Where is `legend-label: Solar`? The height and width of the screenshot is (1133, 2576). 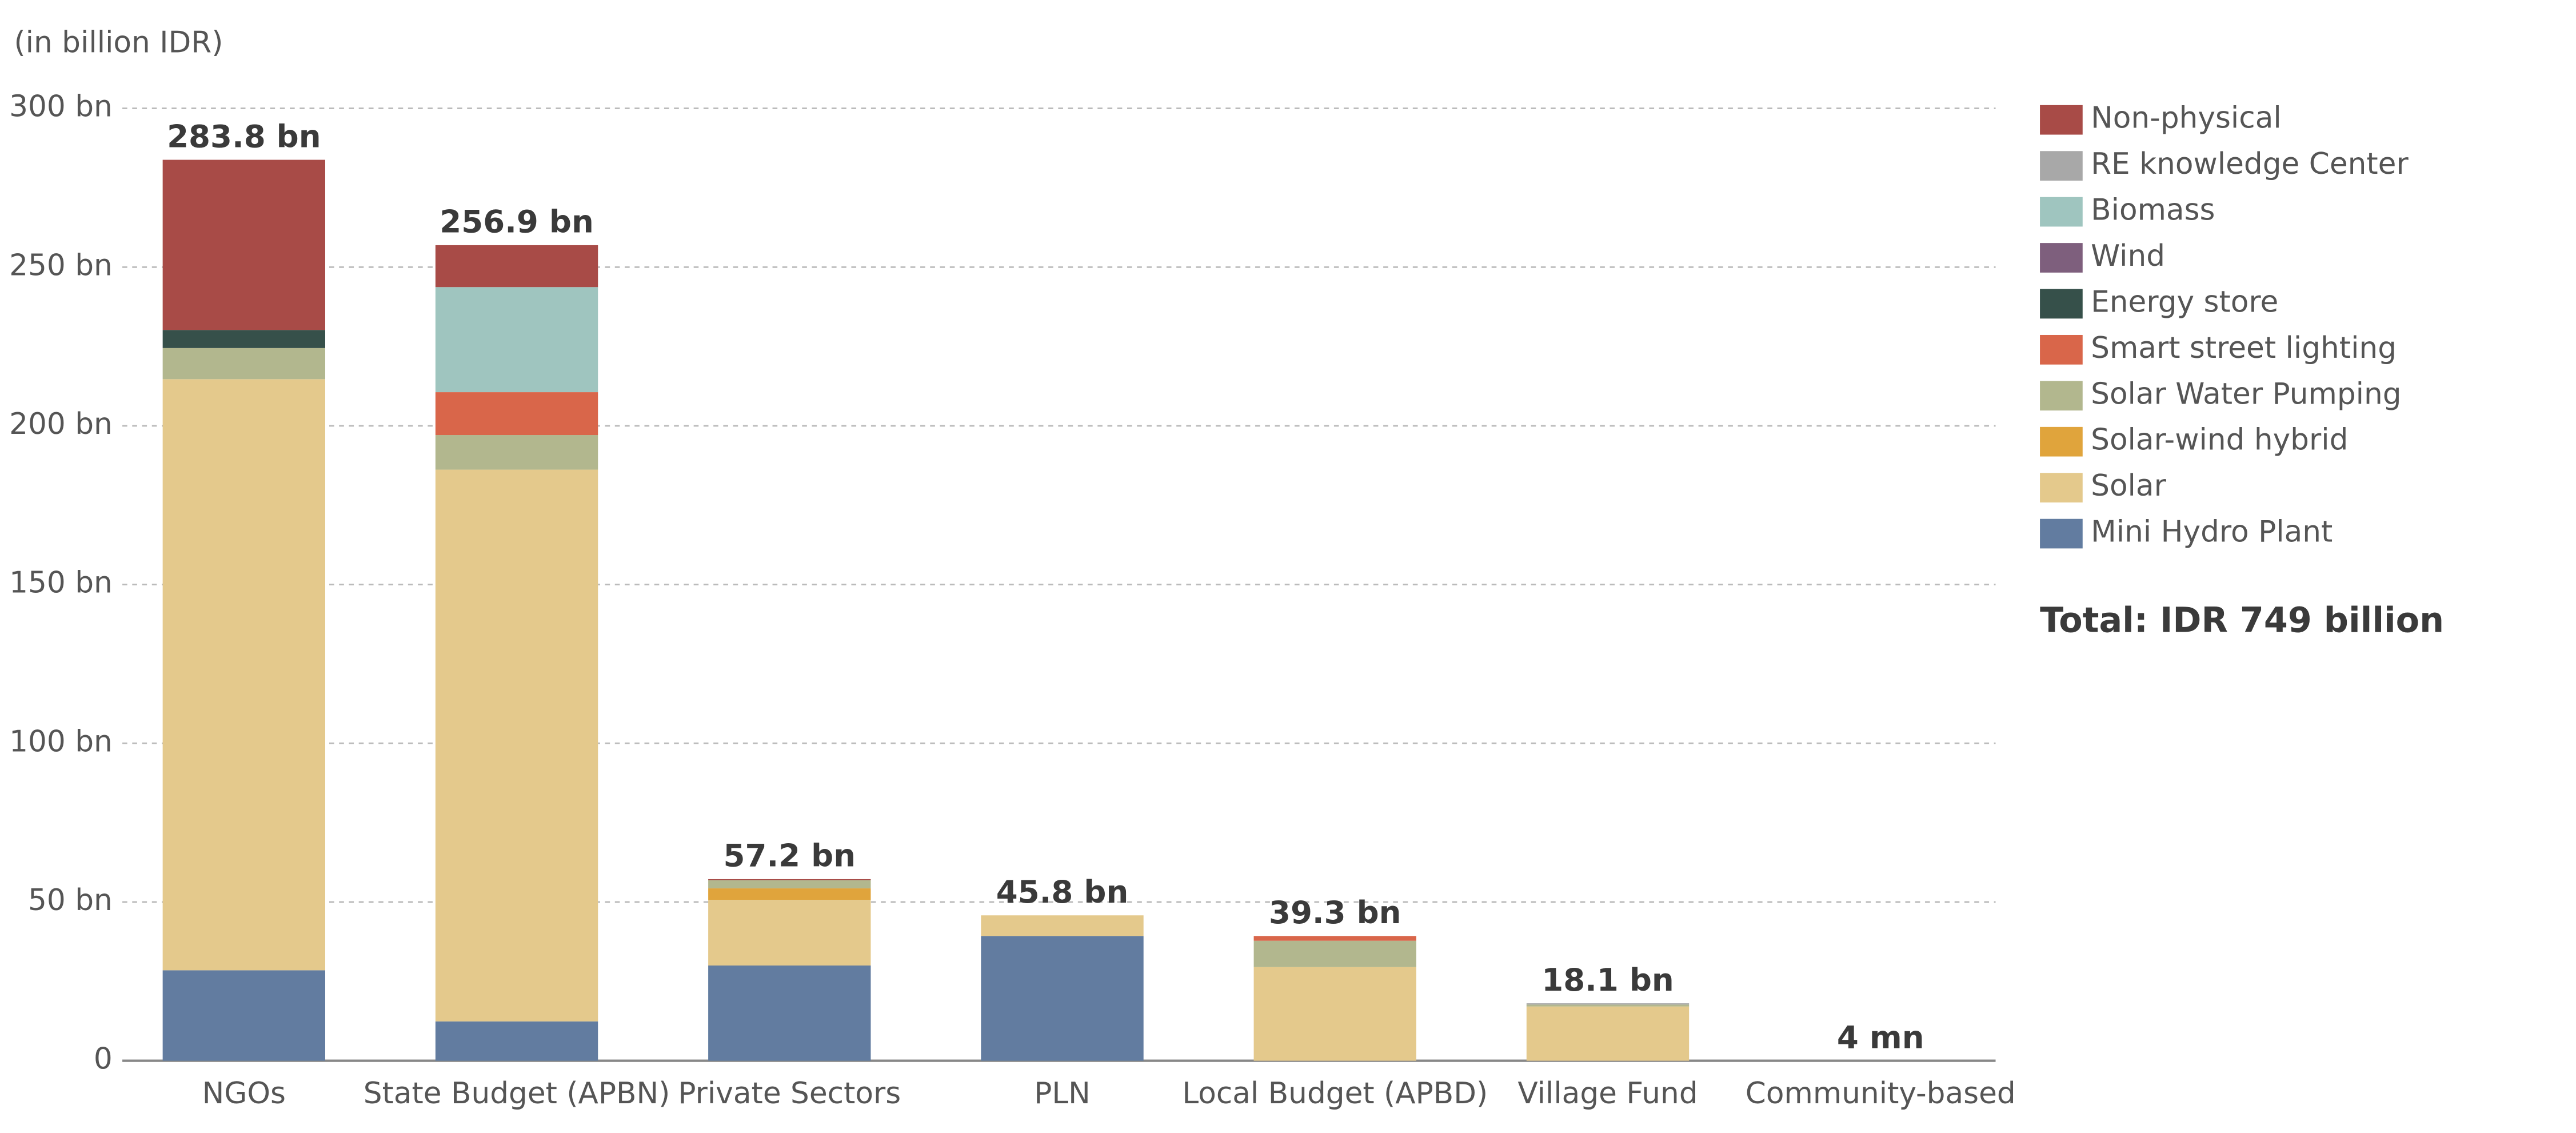
legend-label: Solar is located at coordinates (2128, 486).